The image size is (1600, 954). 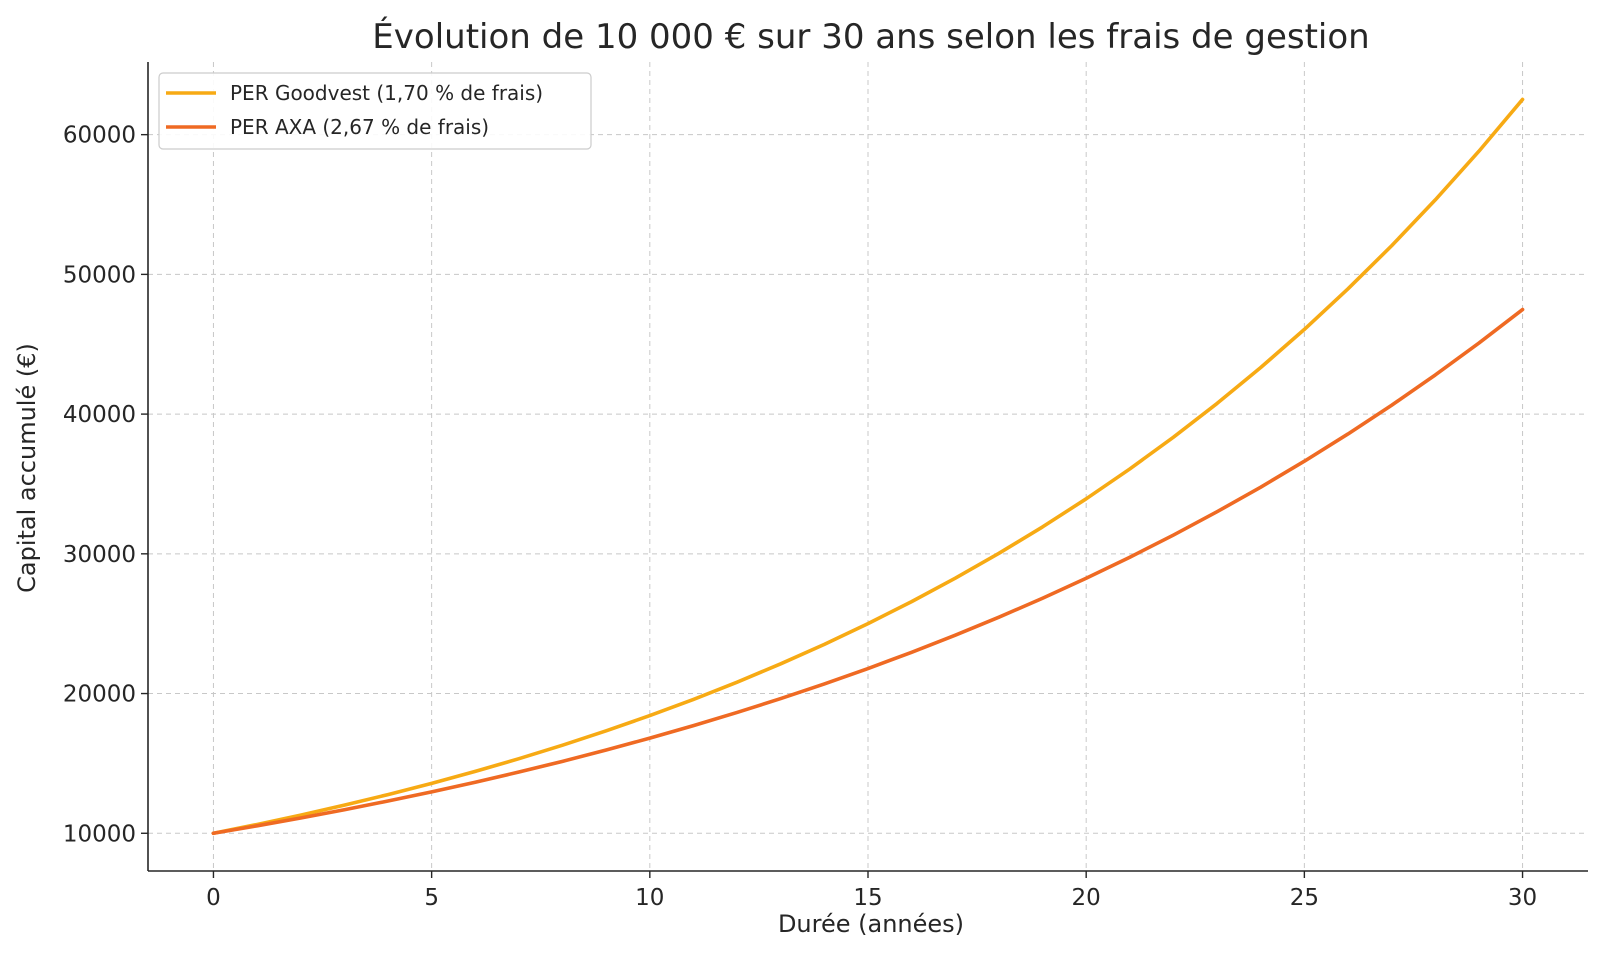 I want to click on x-tick-label-25: 25, so click(x=1304, y=898).